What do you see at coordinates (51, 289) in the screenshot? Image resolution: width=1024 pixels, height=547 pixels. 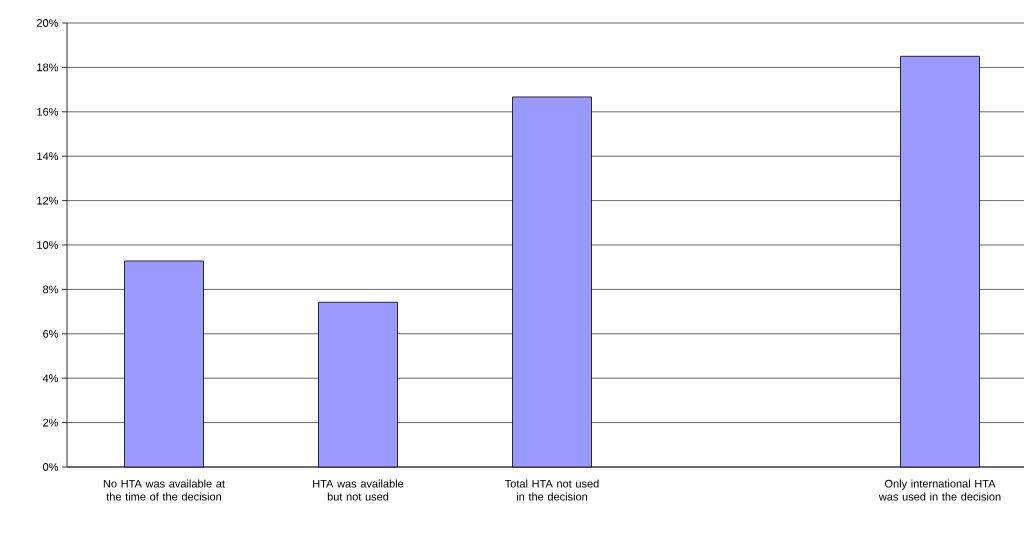 I see `y-tick-label: 8%` at bounding box center [51, 289].